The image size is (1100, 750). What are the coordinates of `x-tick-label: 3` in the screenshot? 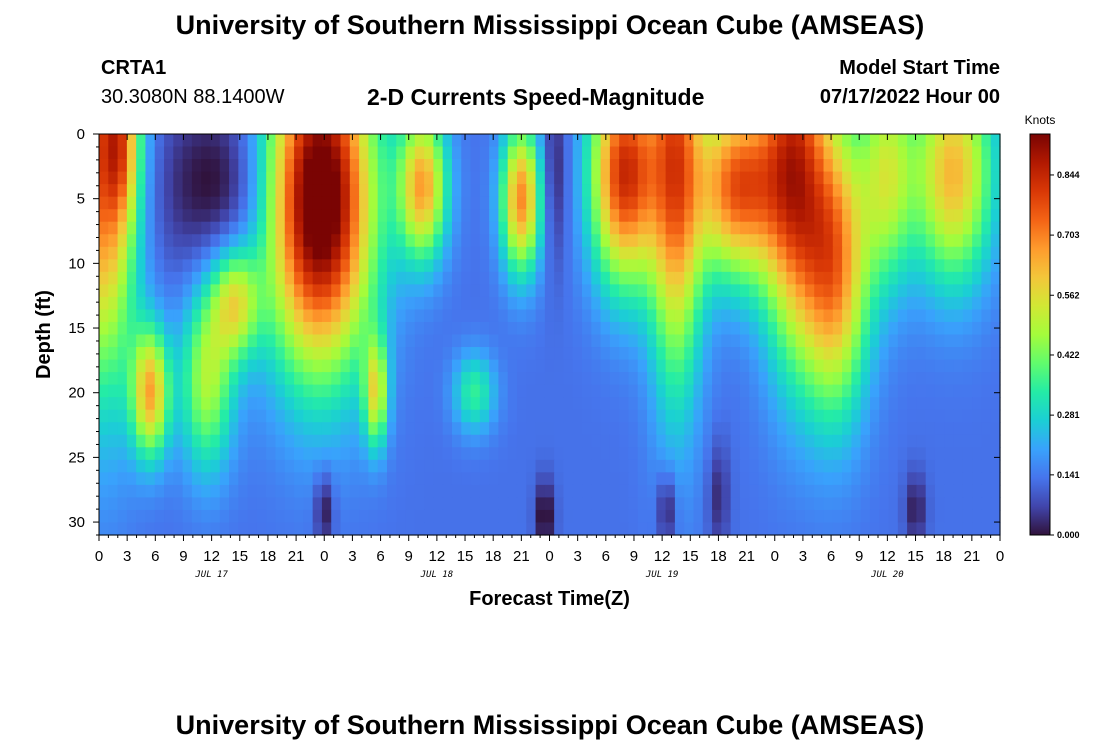 It's located at (127, 556).